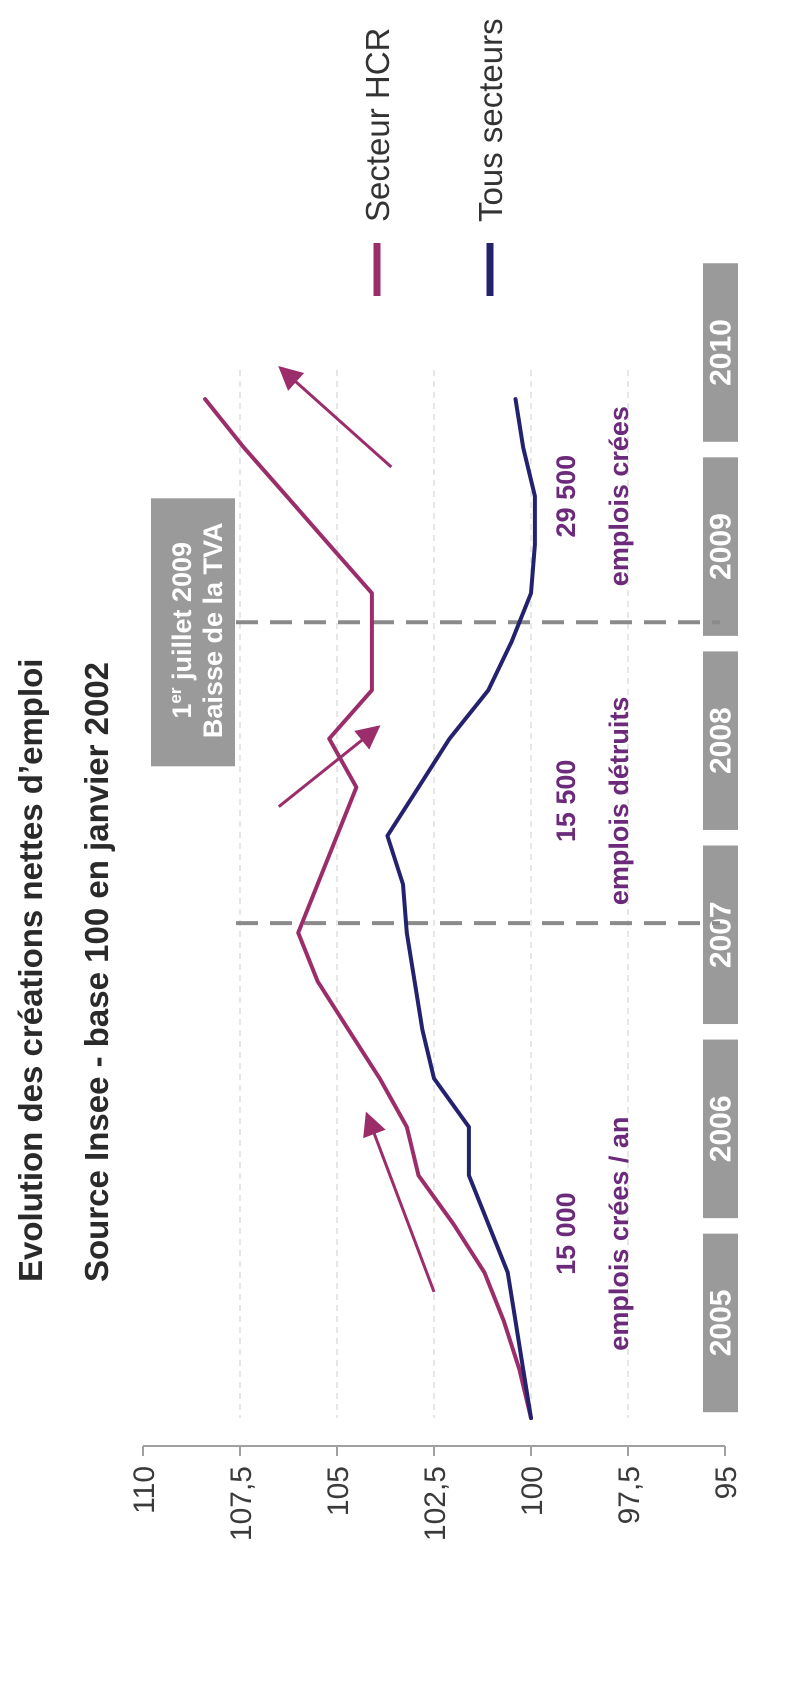  I want to click on annotation-text: emplois détruits, so click(619, 801).